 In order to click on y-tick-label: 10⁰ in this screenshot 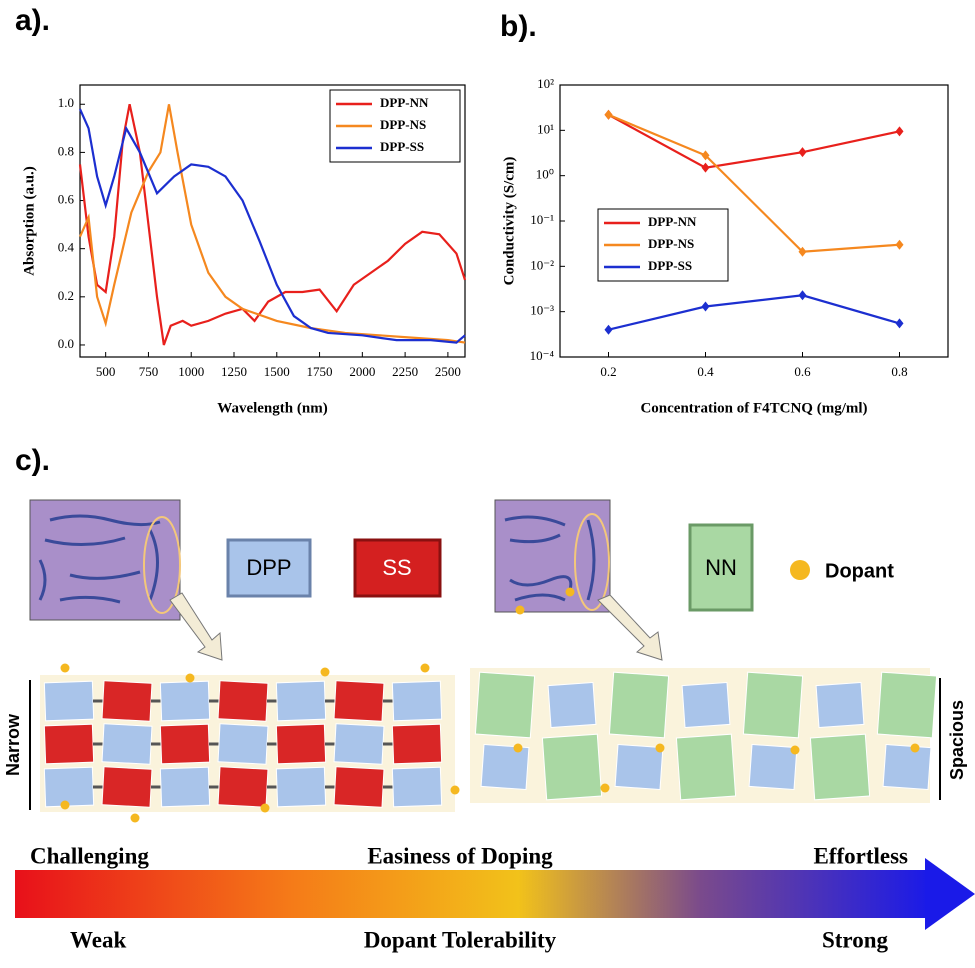, I will do `click(545, 174)`.